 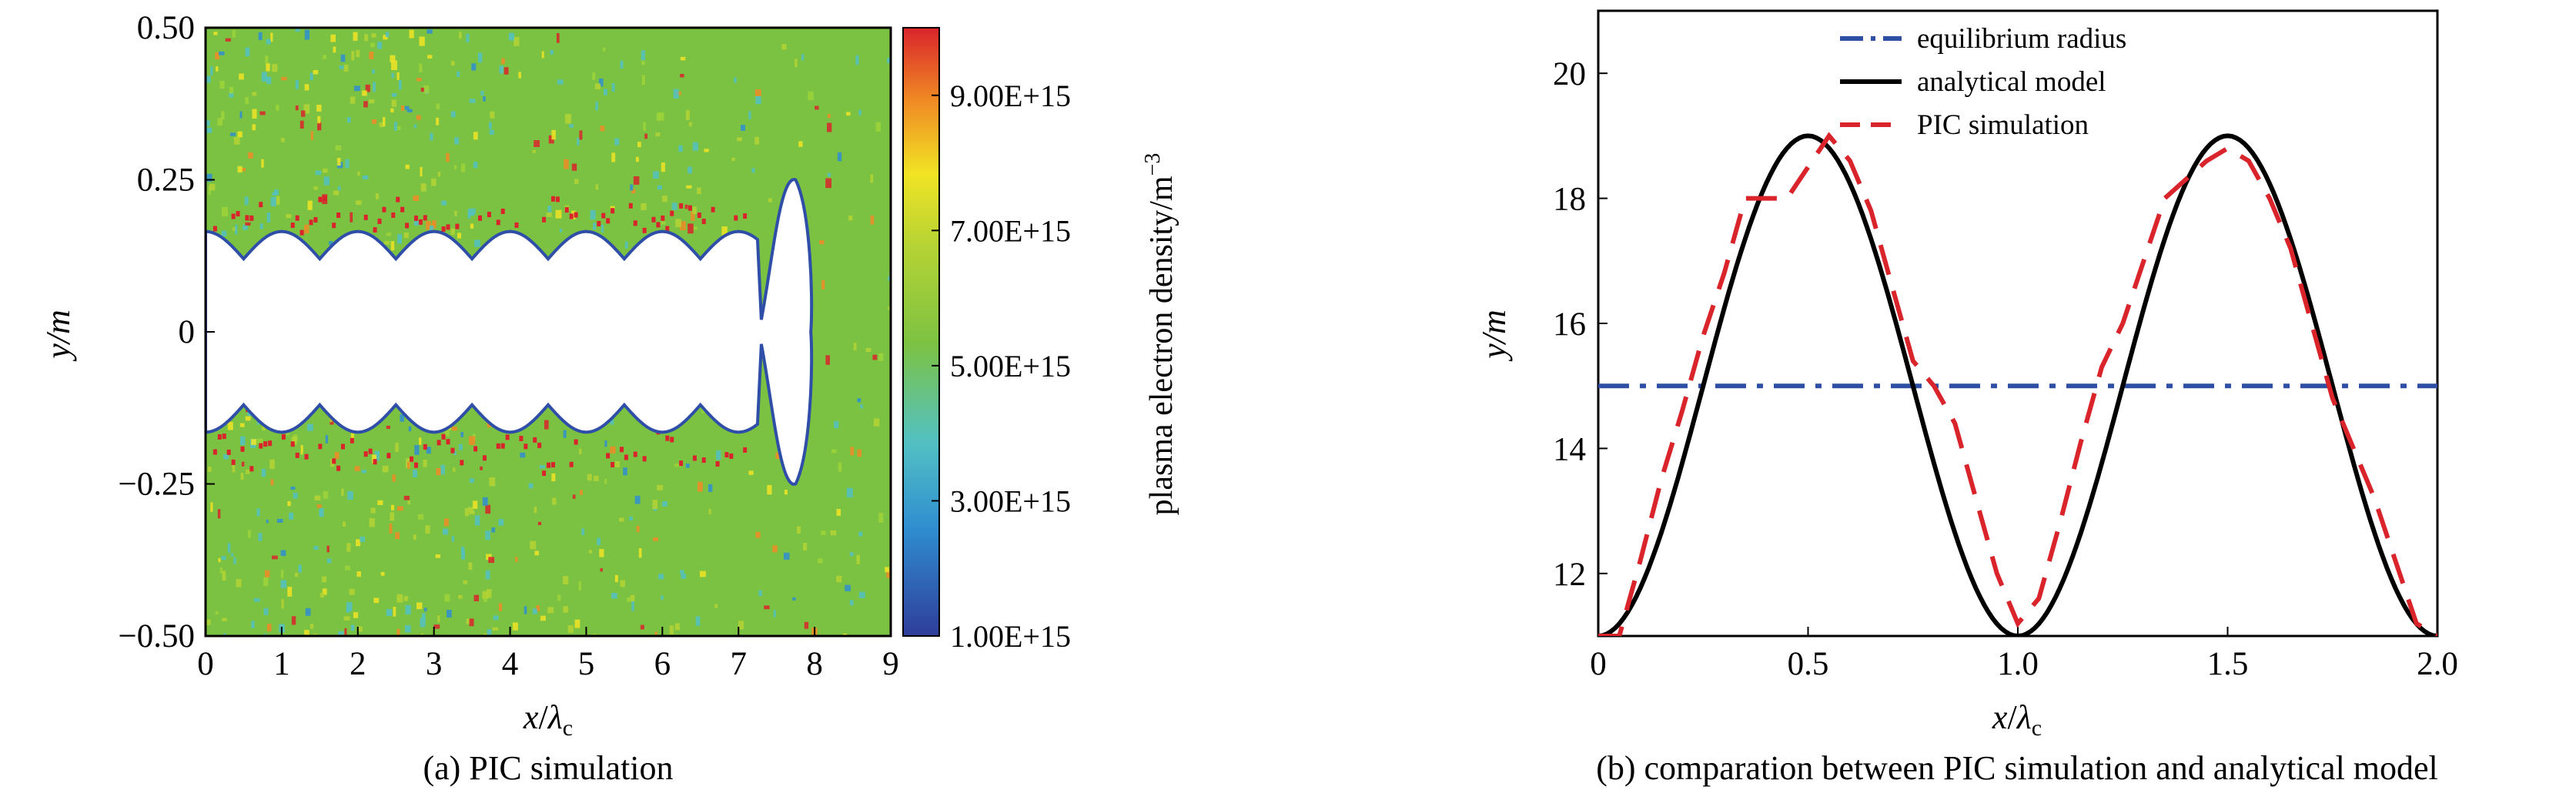 What do you see at coordinates (1011, 501) in the screenshot?
I see `colorbar-tick-label: 3.00E+15` at bounding box center [1011, 501].